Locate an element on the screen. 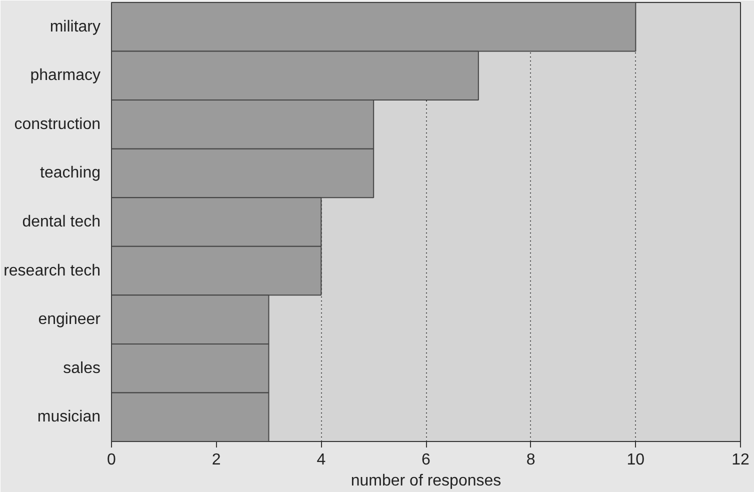 This screenshot has width=754, height=492. x-tick-label: 8 is located at coordinates (531, 460).